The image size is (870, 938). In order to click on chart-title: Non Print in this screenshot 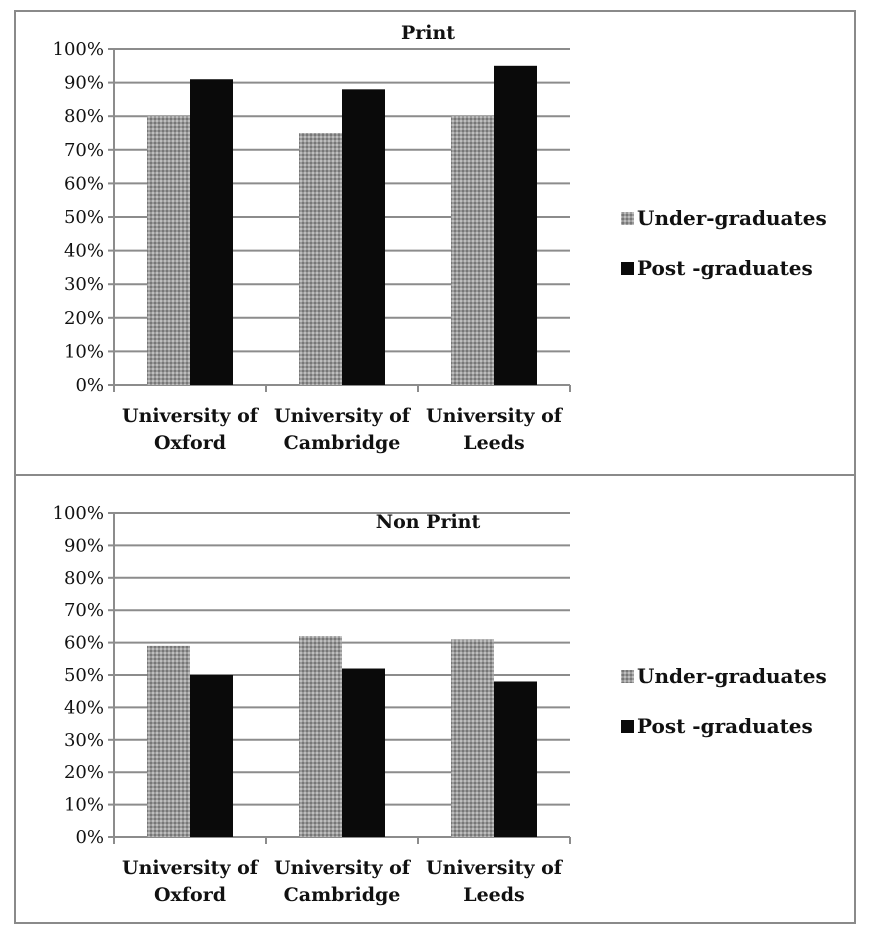, I will do `click(428, 522)`.